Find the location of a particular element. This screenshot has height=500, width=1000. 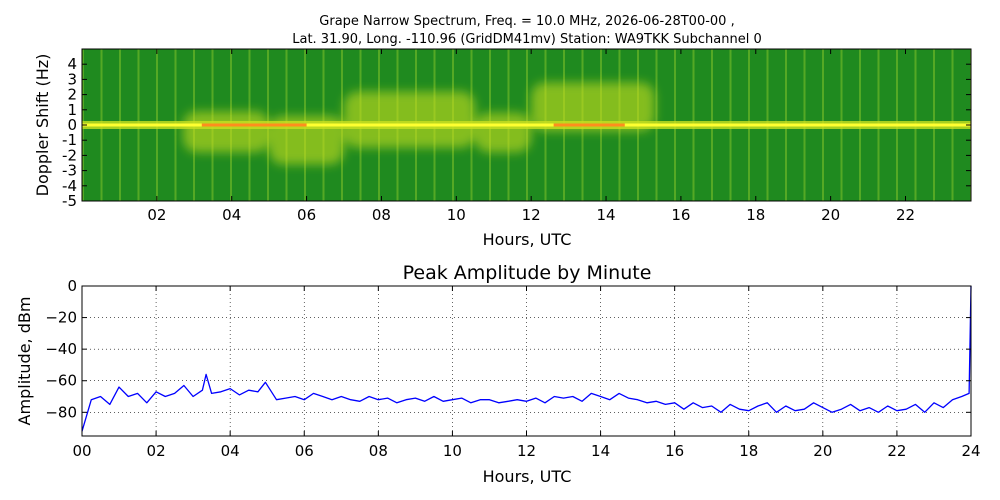

spectrogram-x-tick-label: 10 is located at coordinates (456, 215).